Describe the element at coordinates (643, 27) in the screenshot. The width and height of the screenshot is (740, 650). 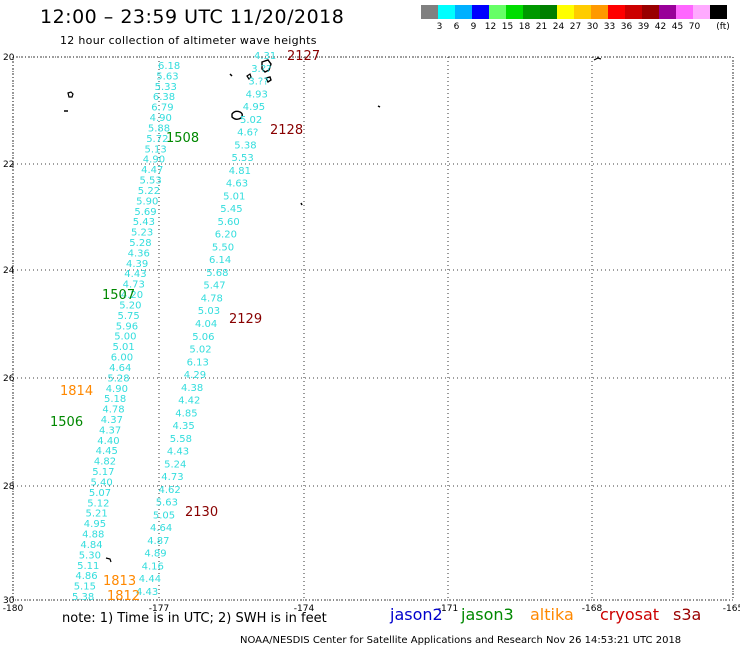
I see `legend-label: 39` at that location.